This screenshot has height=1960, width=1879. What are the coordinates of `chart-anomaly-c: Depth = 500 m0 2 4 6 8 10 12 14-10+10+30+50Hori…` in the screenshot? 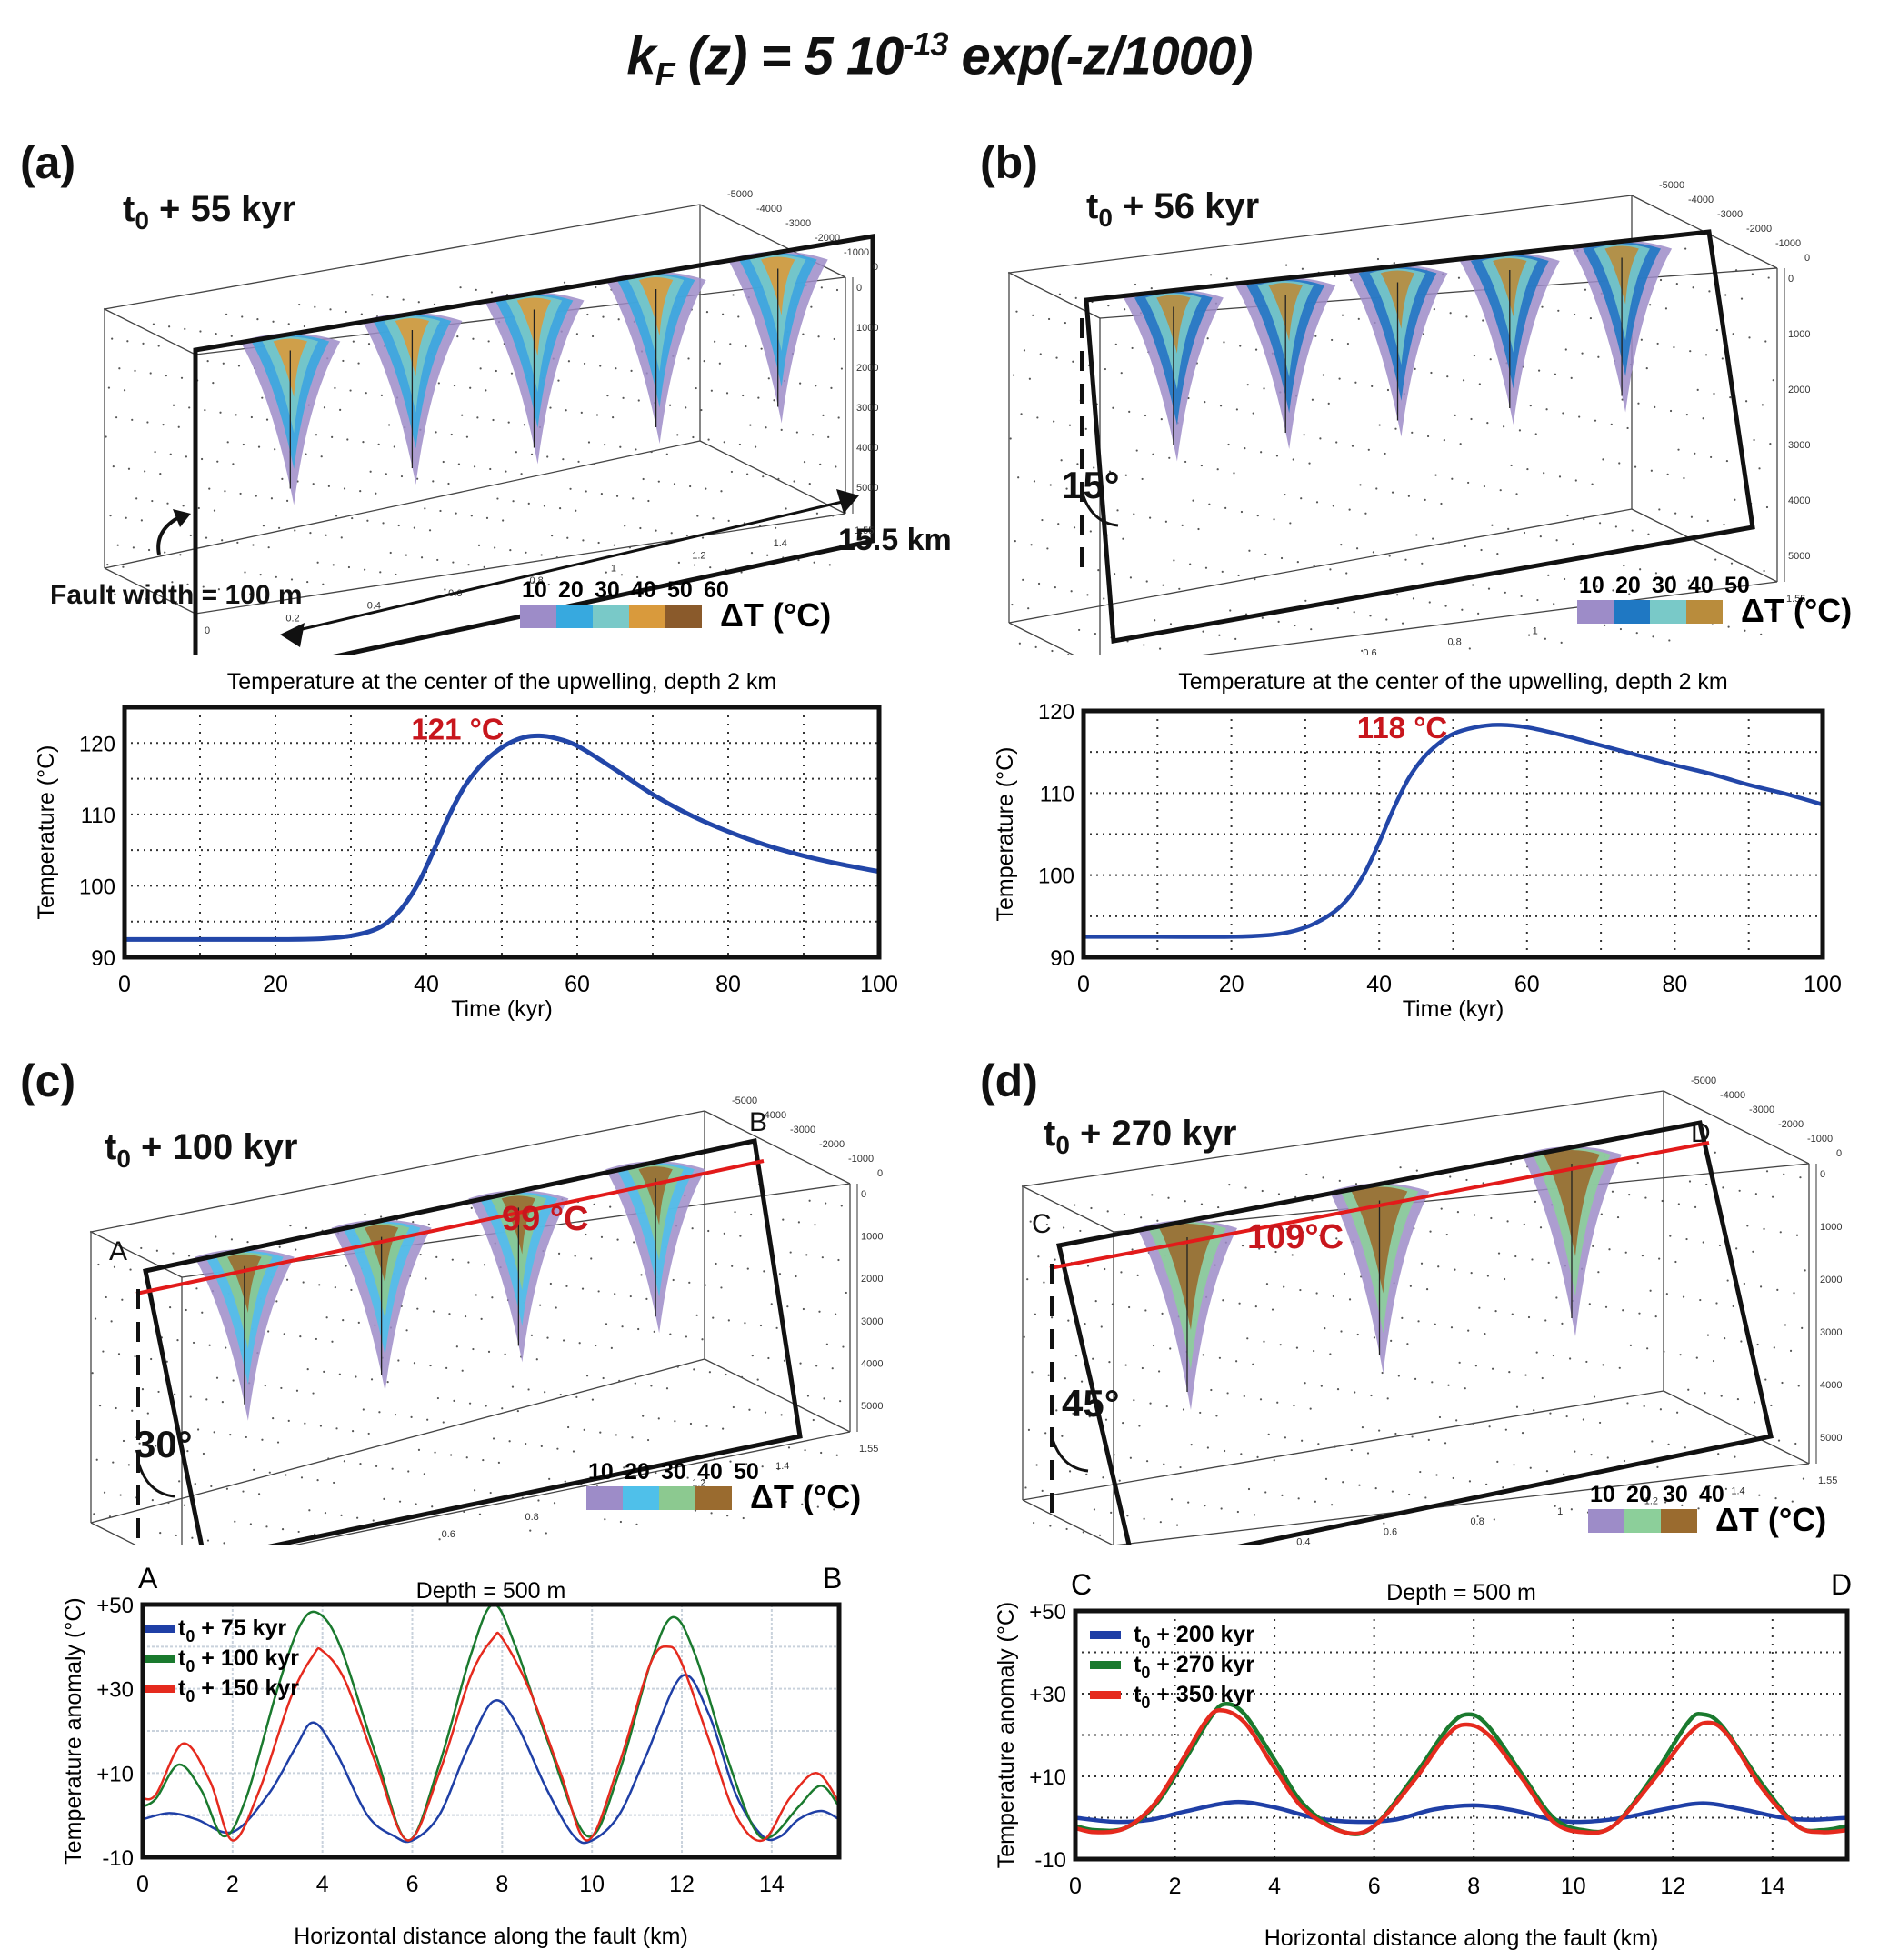 It's located at (451, 1755).